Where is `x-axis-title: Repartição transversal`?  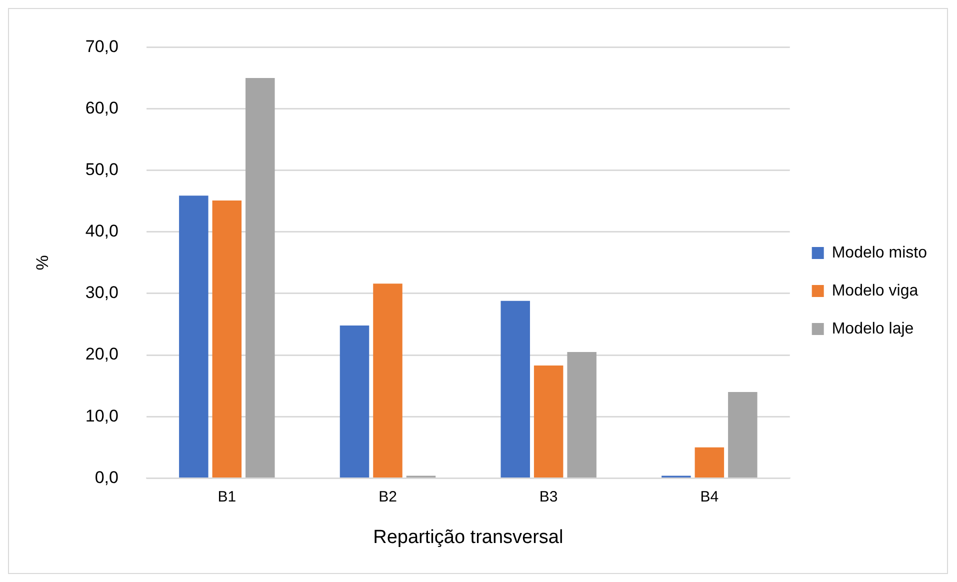
x-axis-title: Repartição transversal is located at coordinates (468, 537).